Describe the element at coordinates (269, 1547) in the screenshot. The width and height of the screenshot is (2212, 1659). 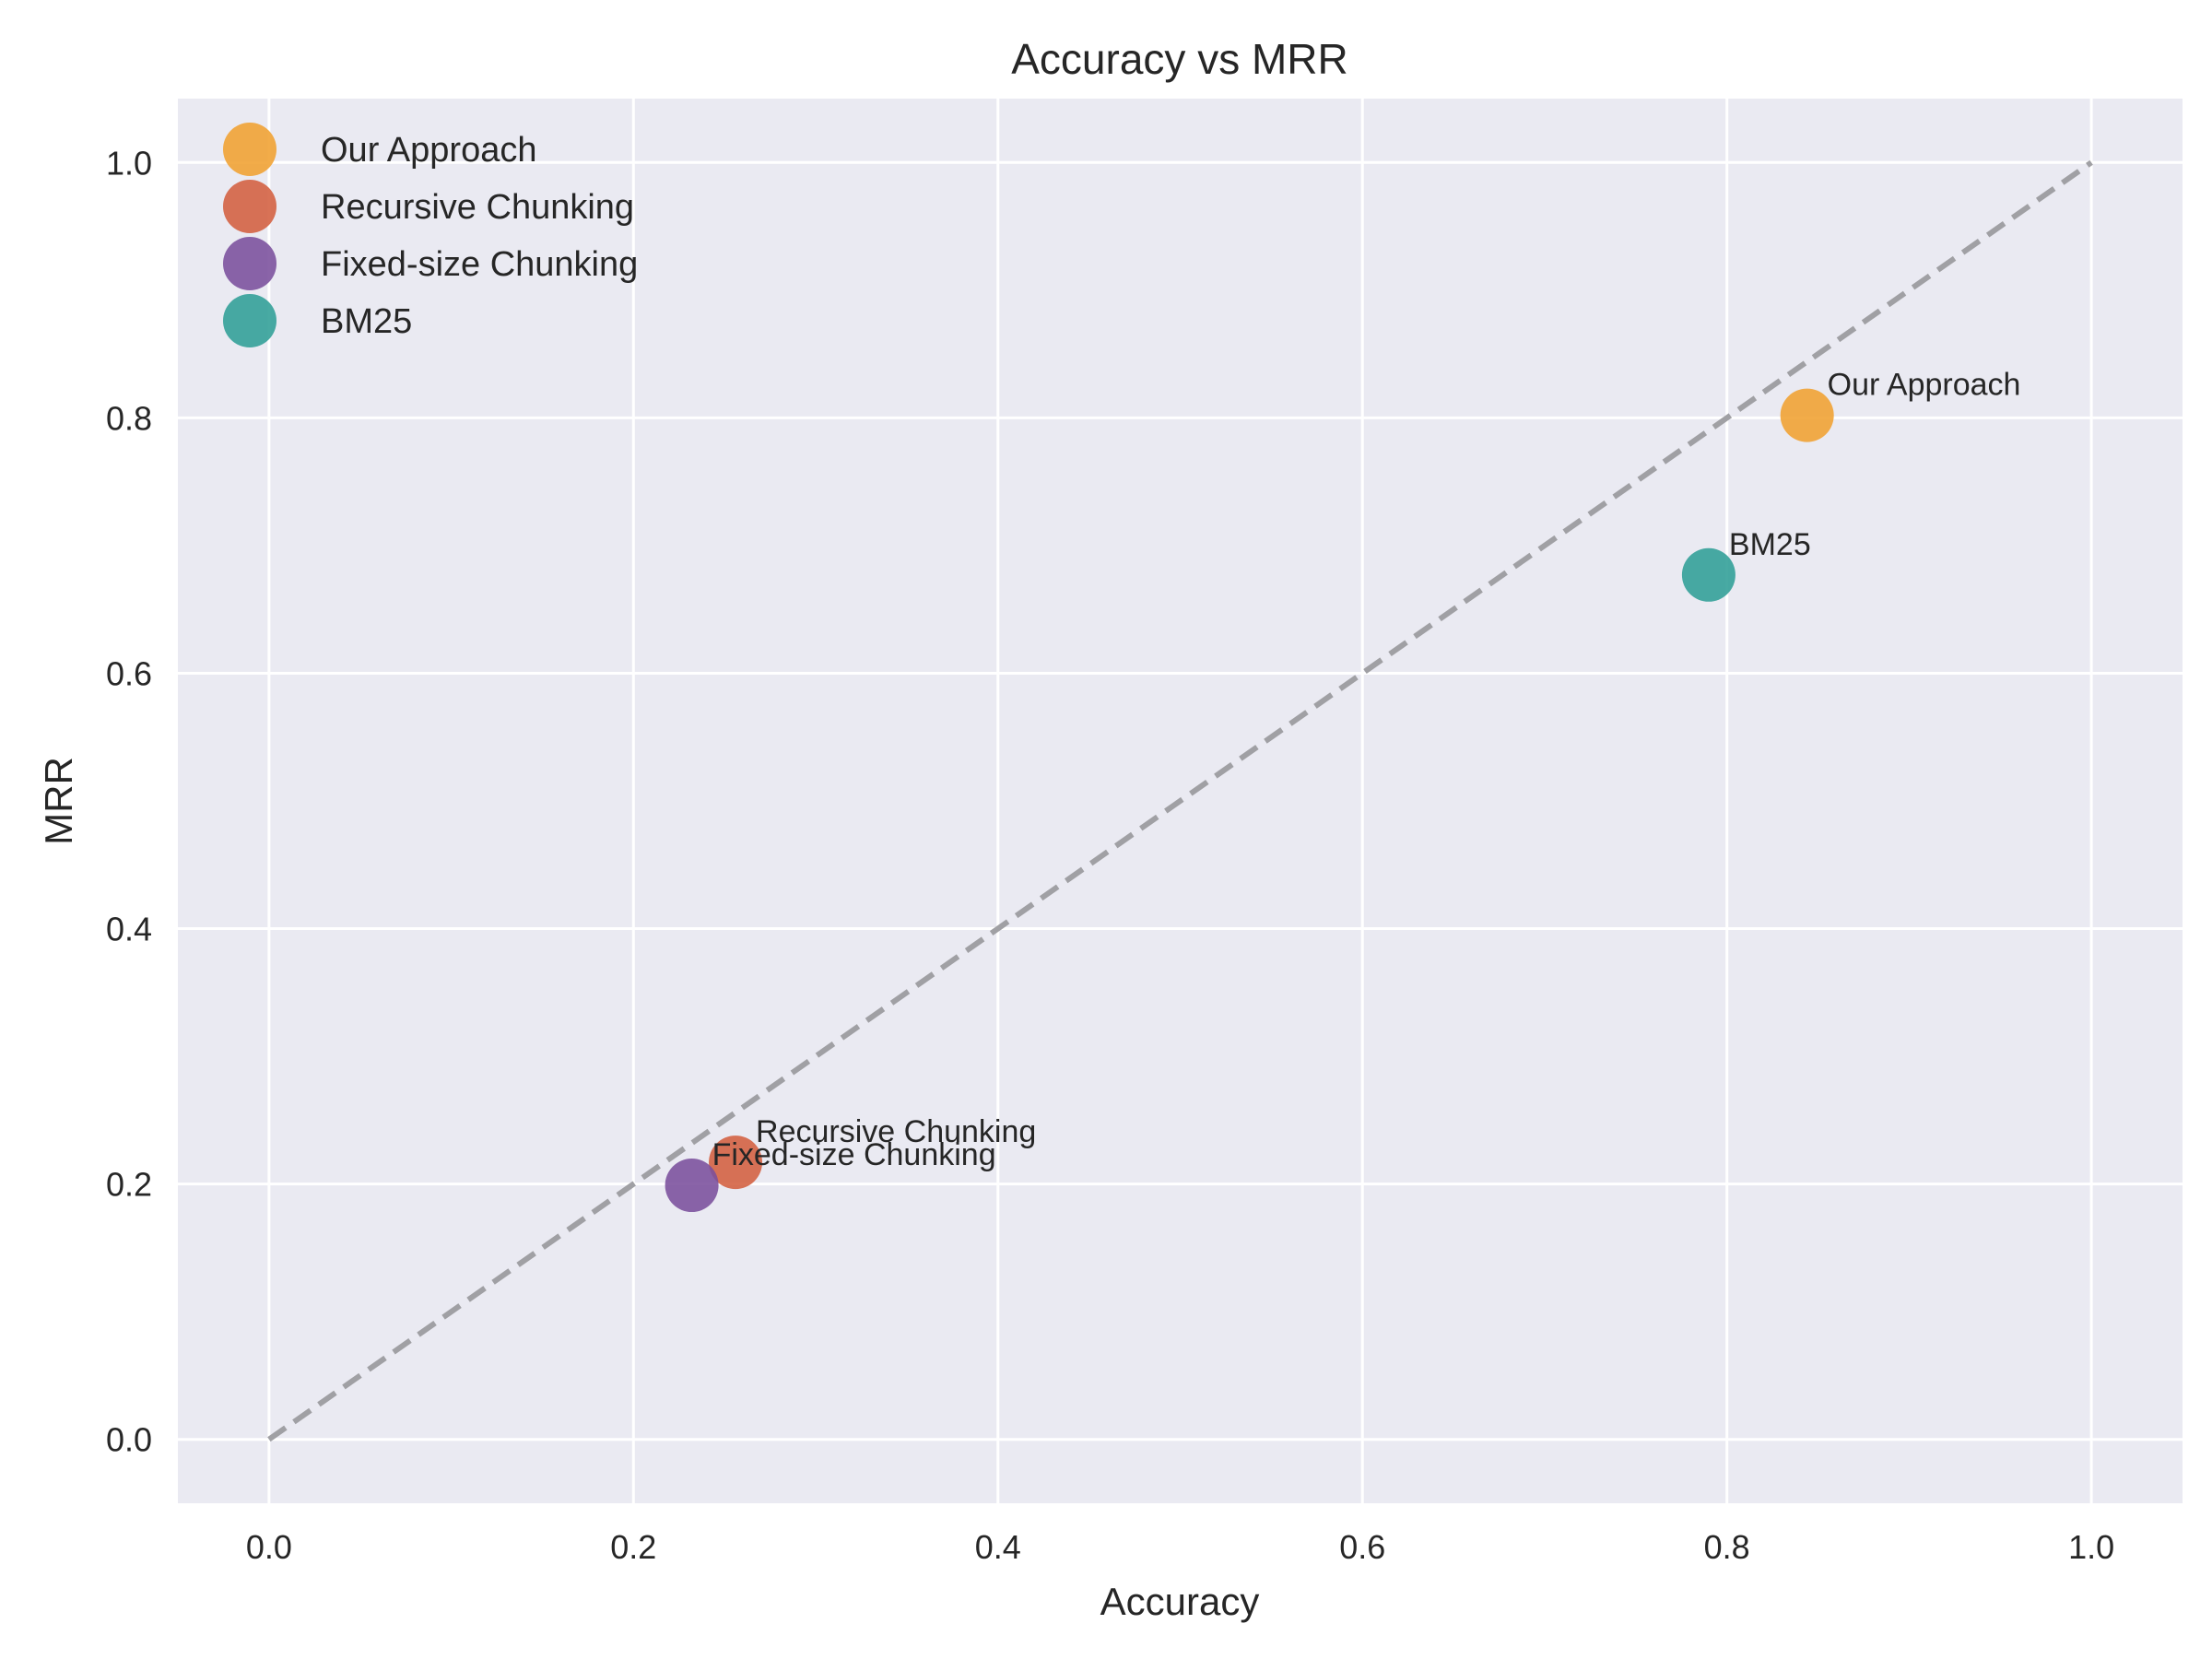
I see `x-tick-label: 0.0` at that location.